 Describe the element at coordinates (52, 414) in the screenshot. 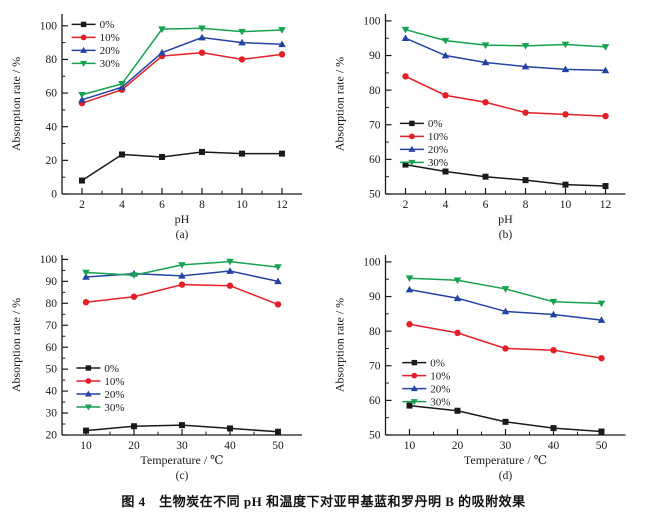

I see `y-tick-label: 30` at that location.